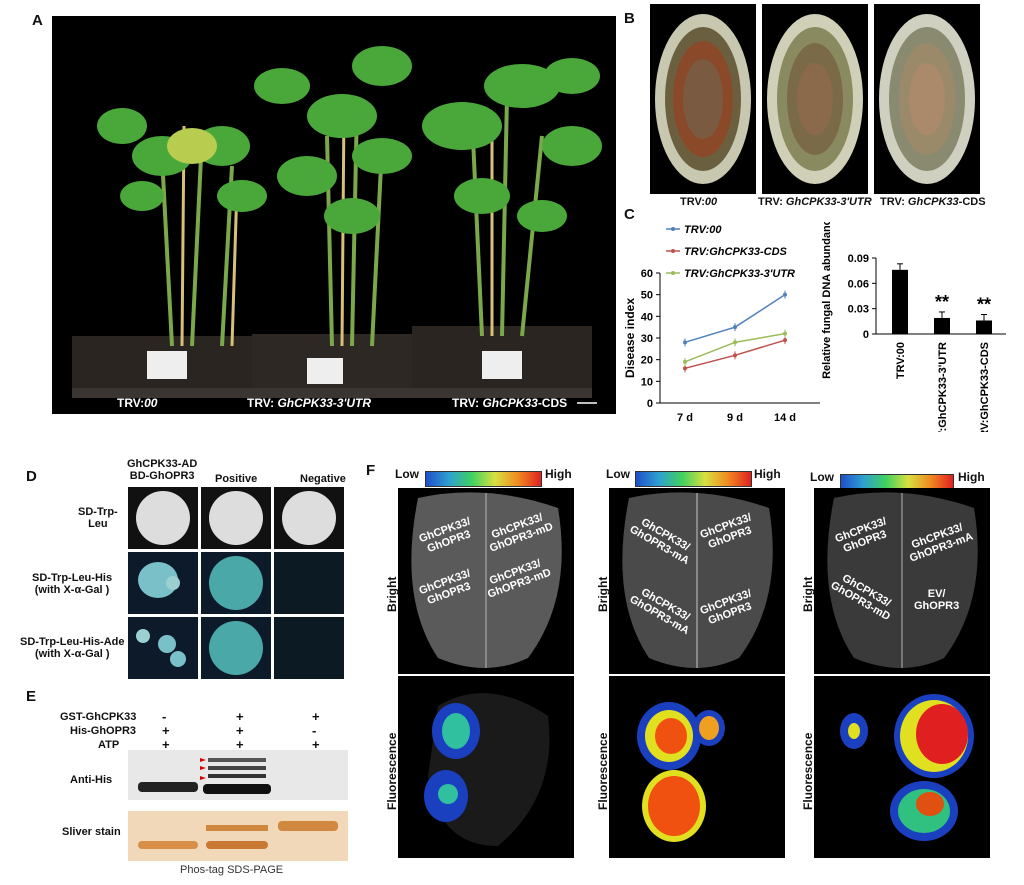  What do you see at coordinates (858, 310) in the screenshot?
I see `bar-ytick-label: 0.03` at bounding box center [858, 310].